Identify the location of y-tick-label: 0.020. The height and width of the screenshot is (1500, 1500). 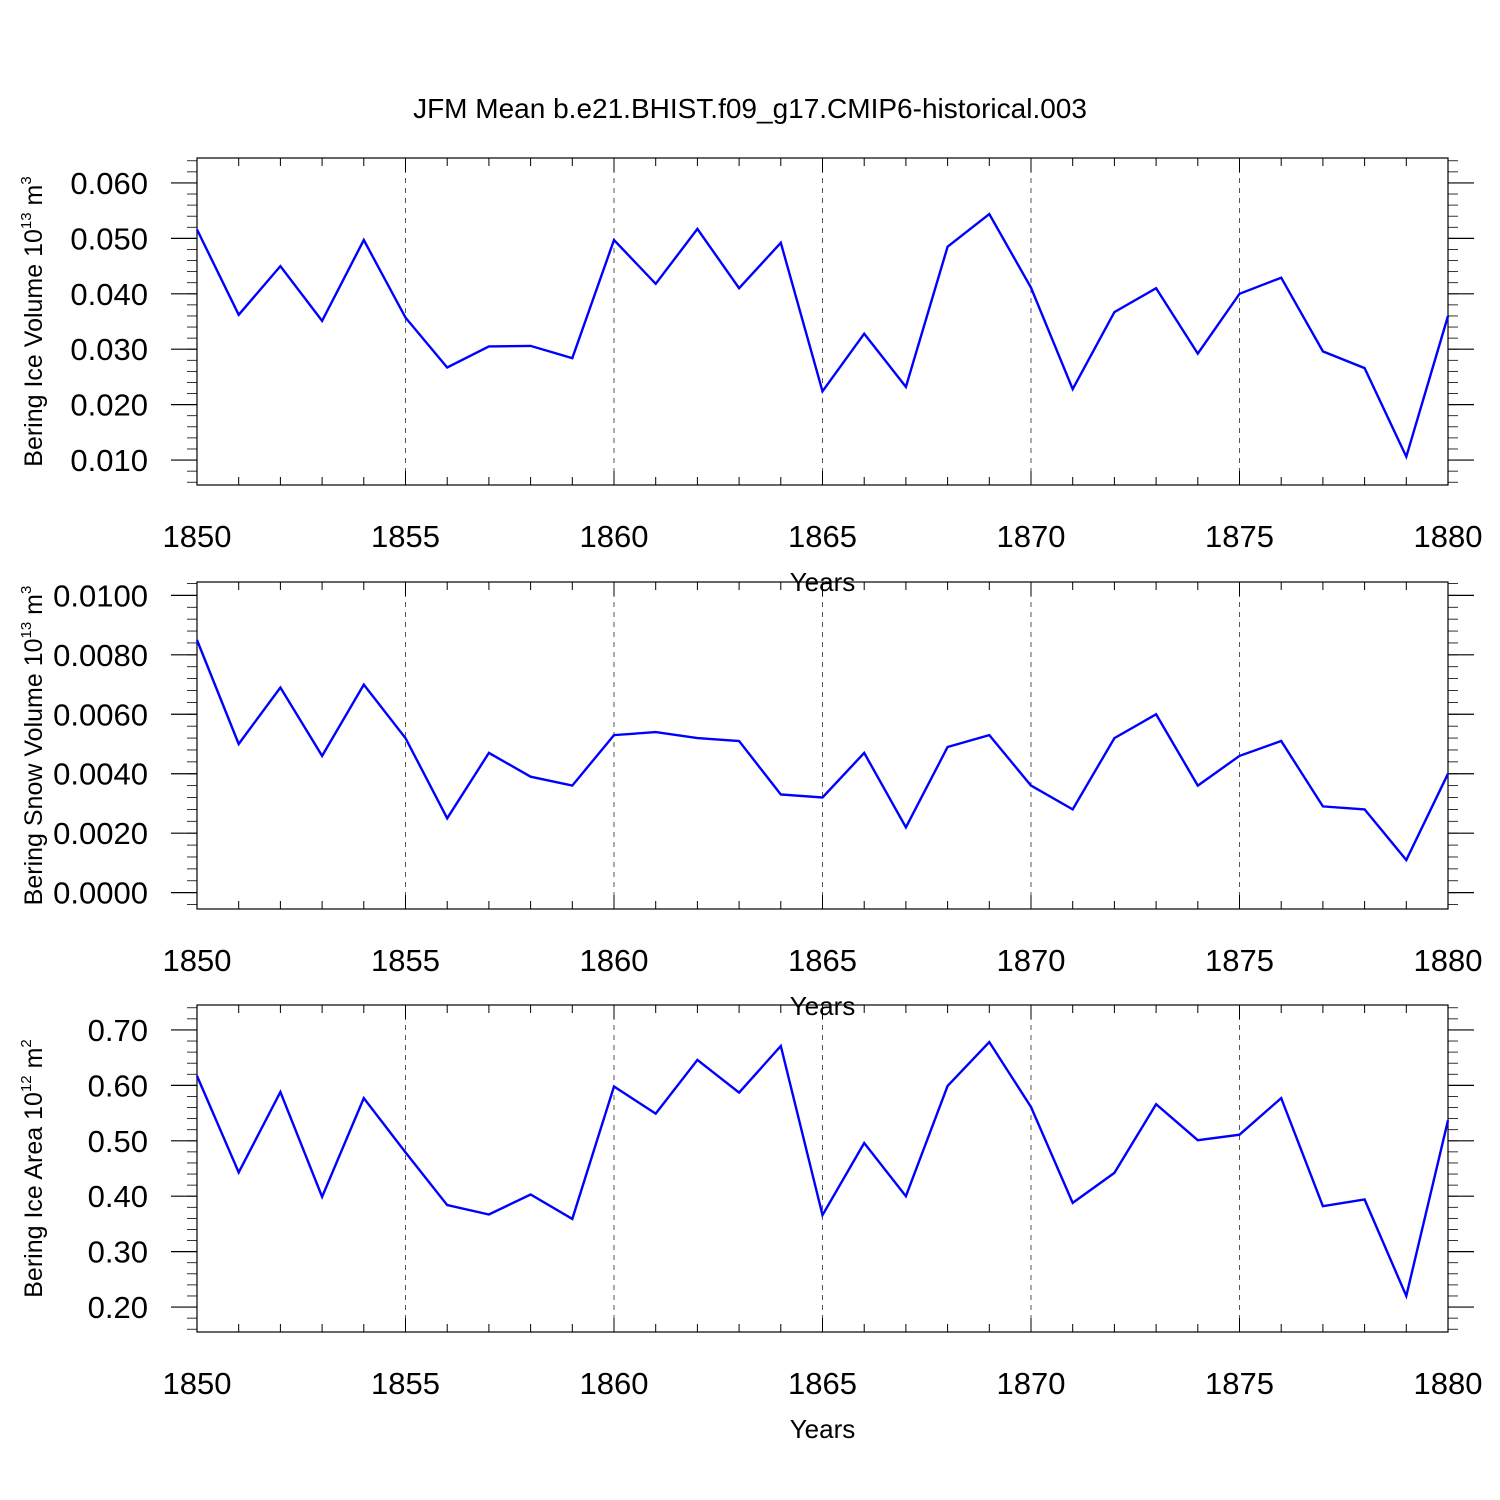
(109, 405).